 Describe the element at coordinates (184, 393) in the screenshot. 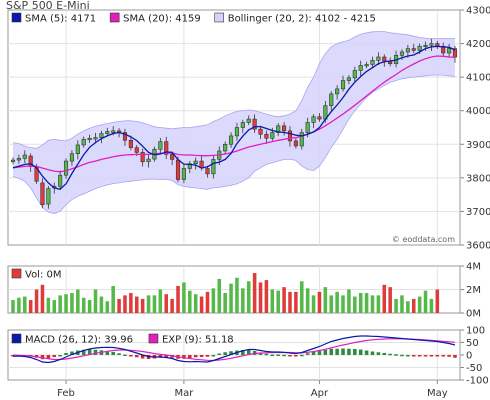

I see `x-tick-label: Mar` at that location.